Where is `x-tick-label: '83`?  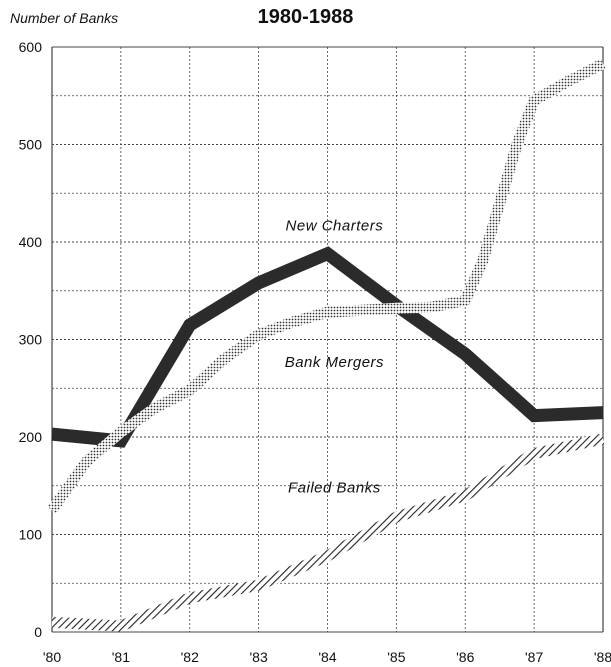
x-tick-label: '83 is located at coordinates (259, 657).